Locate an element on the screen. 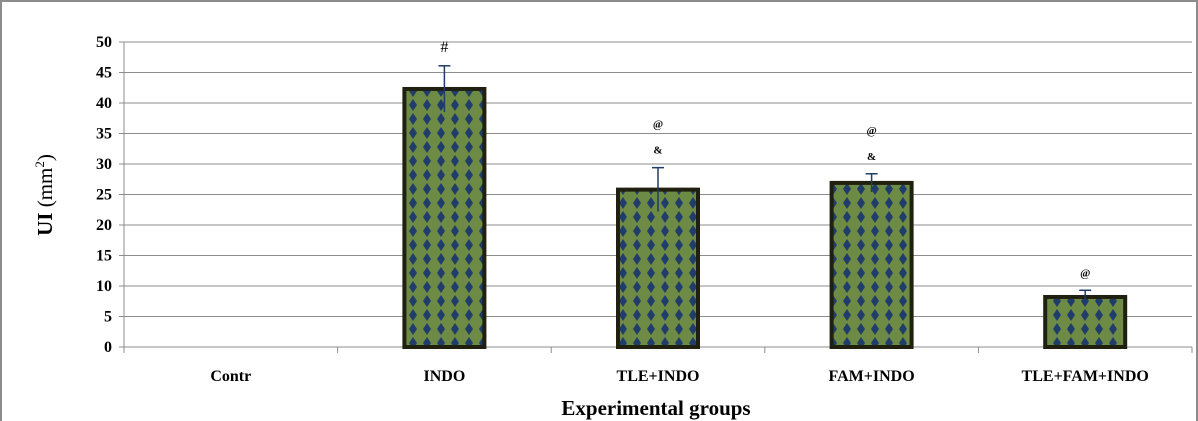 The height and width of the screenshot is (421, 1198). y-tick-label: 50 is located at coordinates (104, 42).